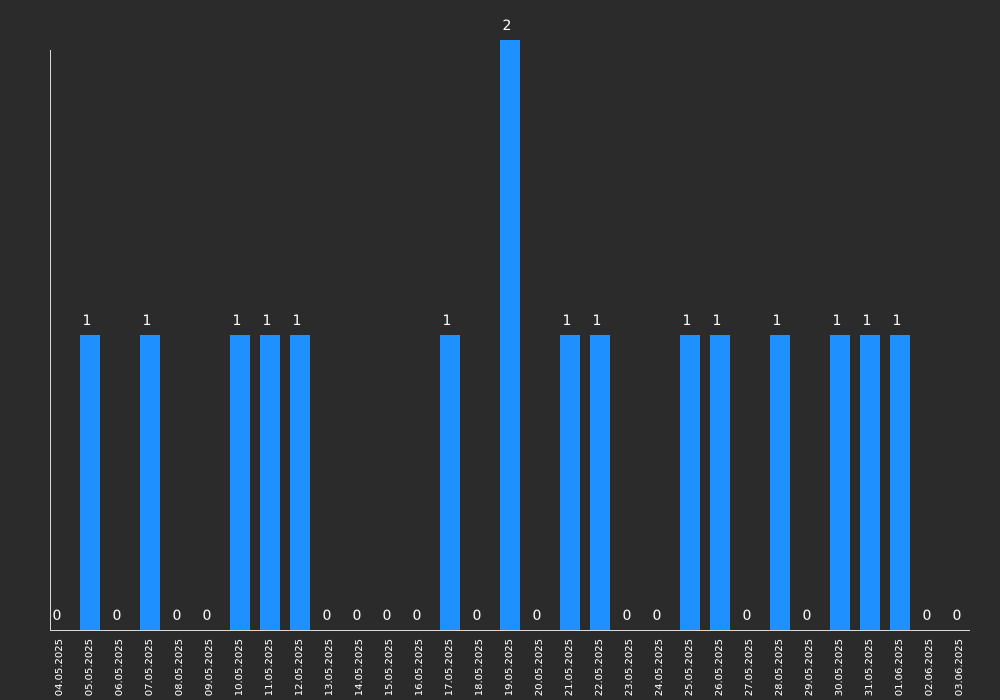  Describe the element at coordinates (177, 616) in the screenshot. I see `value-label-08.05.2025: 0` at that location.